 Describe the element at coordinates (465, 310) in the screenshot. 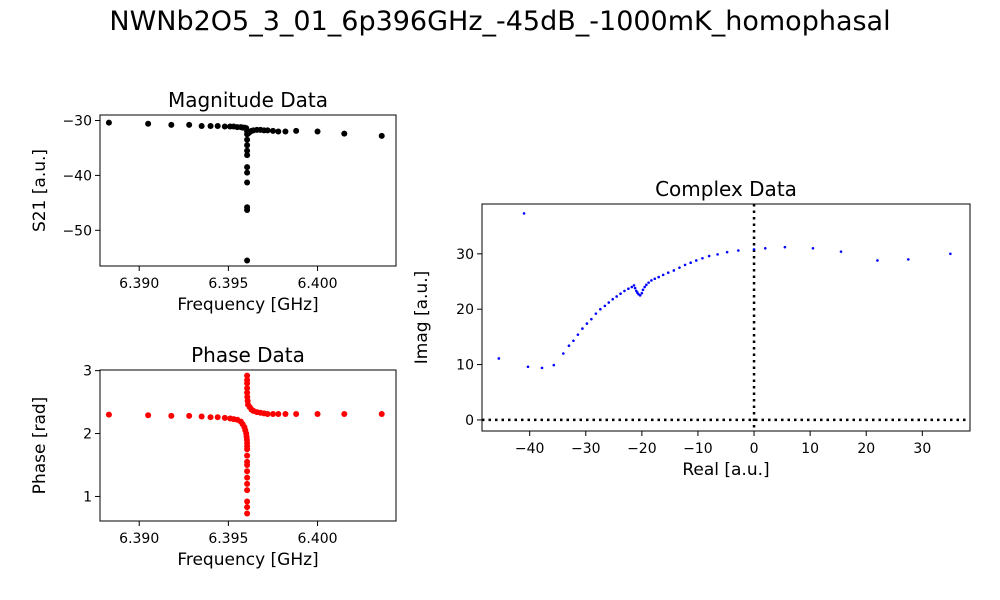

I see `complex-y-tick-label: 20` at that location.